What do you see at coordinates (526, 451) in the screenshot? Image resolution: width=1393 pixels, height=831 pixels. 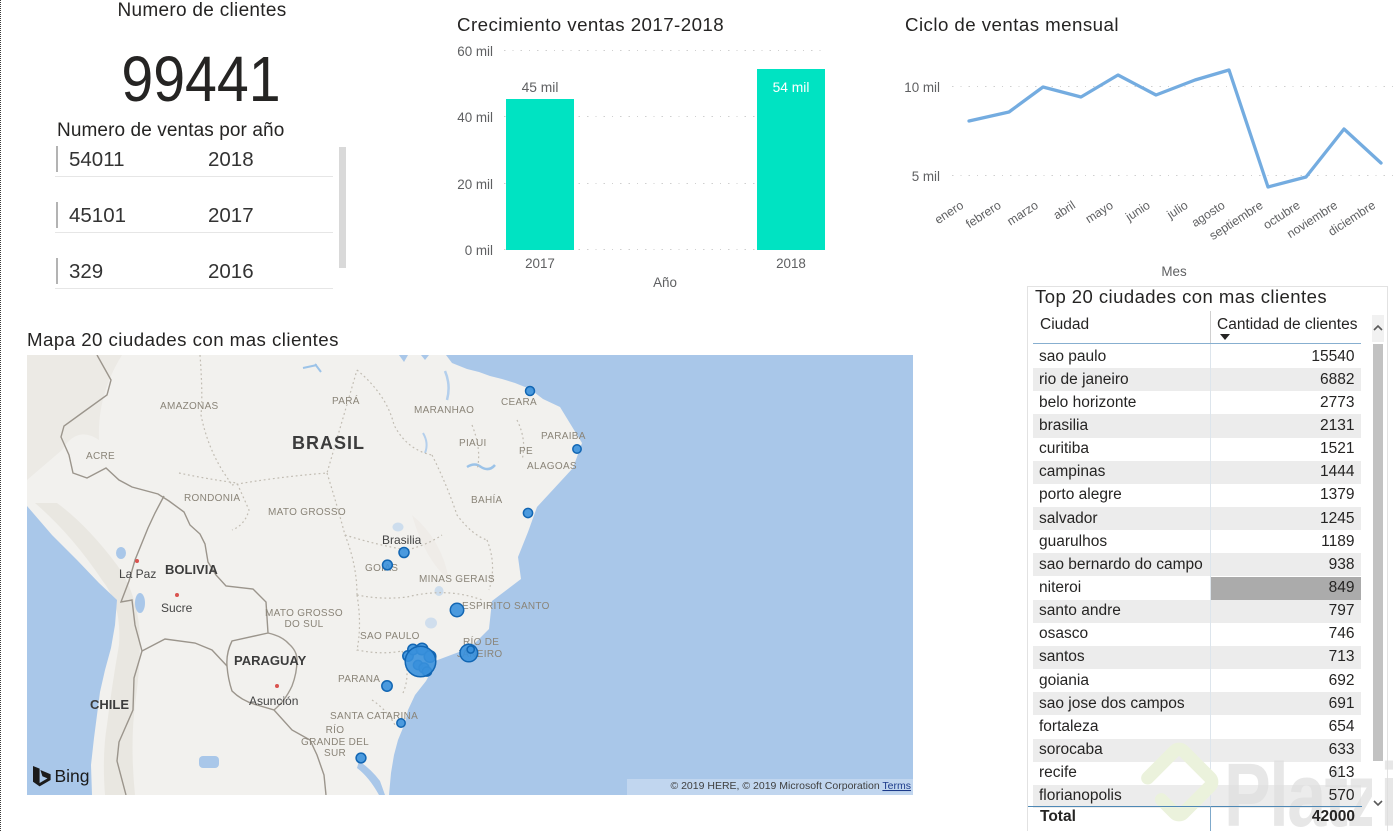 I see `svg-text: PE` at bounding box center [526, 451].